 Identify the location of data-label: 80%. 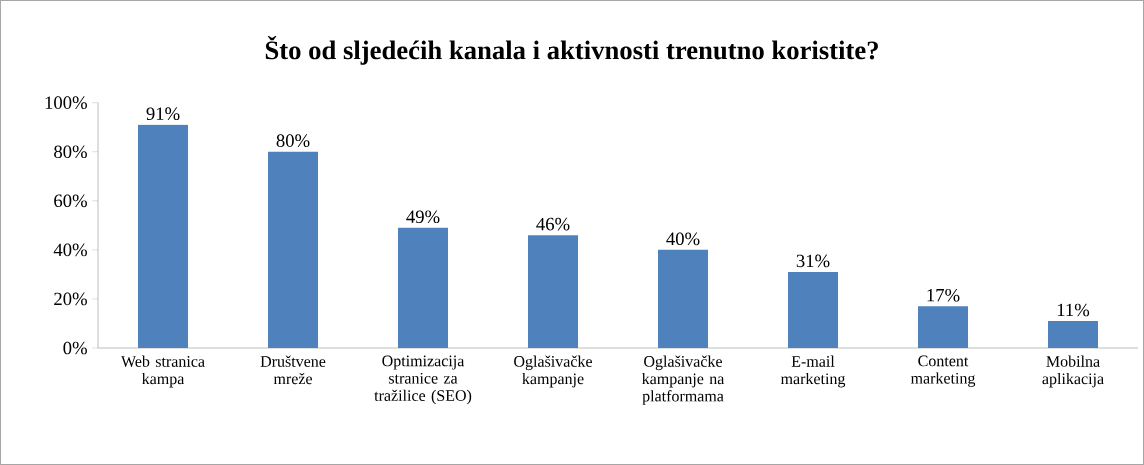
(293, 141).